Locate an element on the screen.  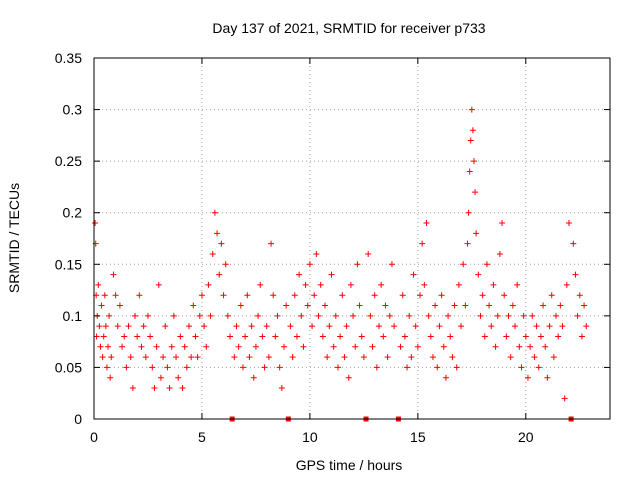
x-axis-label: GPS time / hours is located at coordinates (349, 465).